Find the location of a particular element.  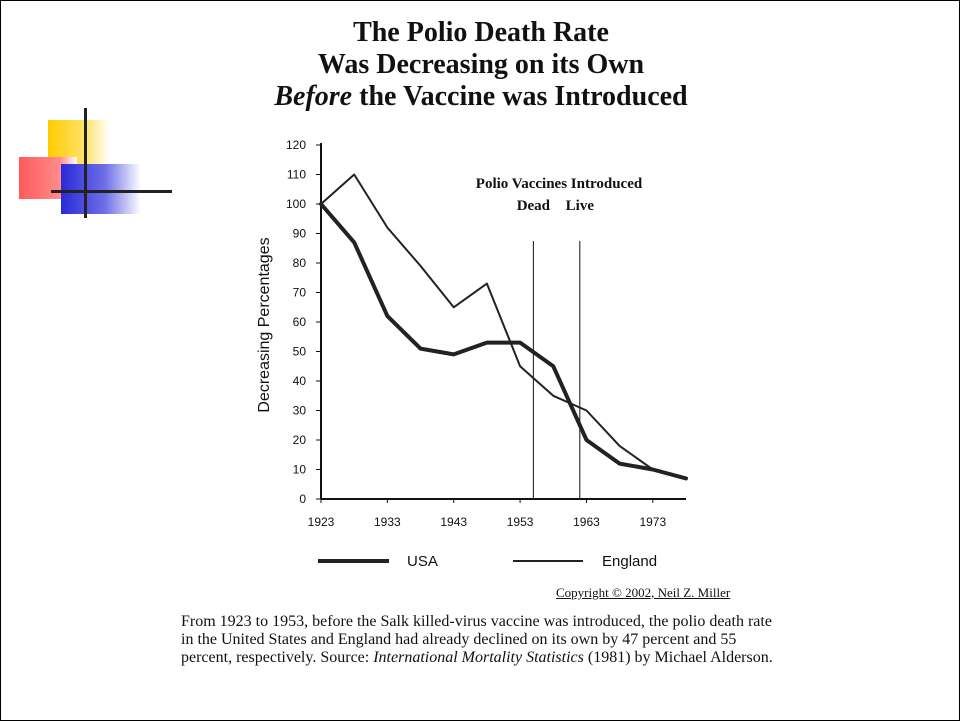

vaccine-marker-label: Dead is located at coordinates (534, 206).